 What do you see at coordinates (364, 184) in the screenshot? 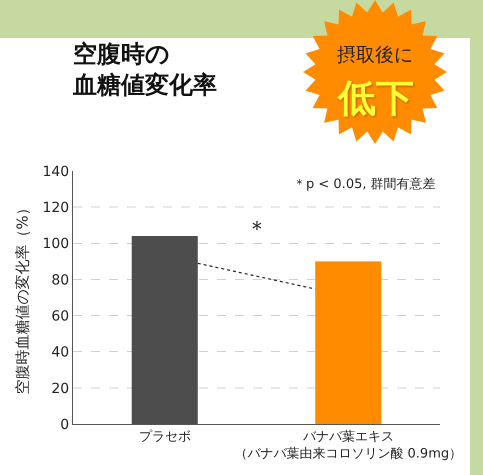
I see `annotation: ＊p < 0.05, 群間有意差` at bounding box center [364, 184].